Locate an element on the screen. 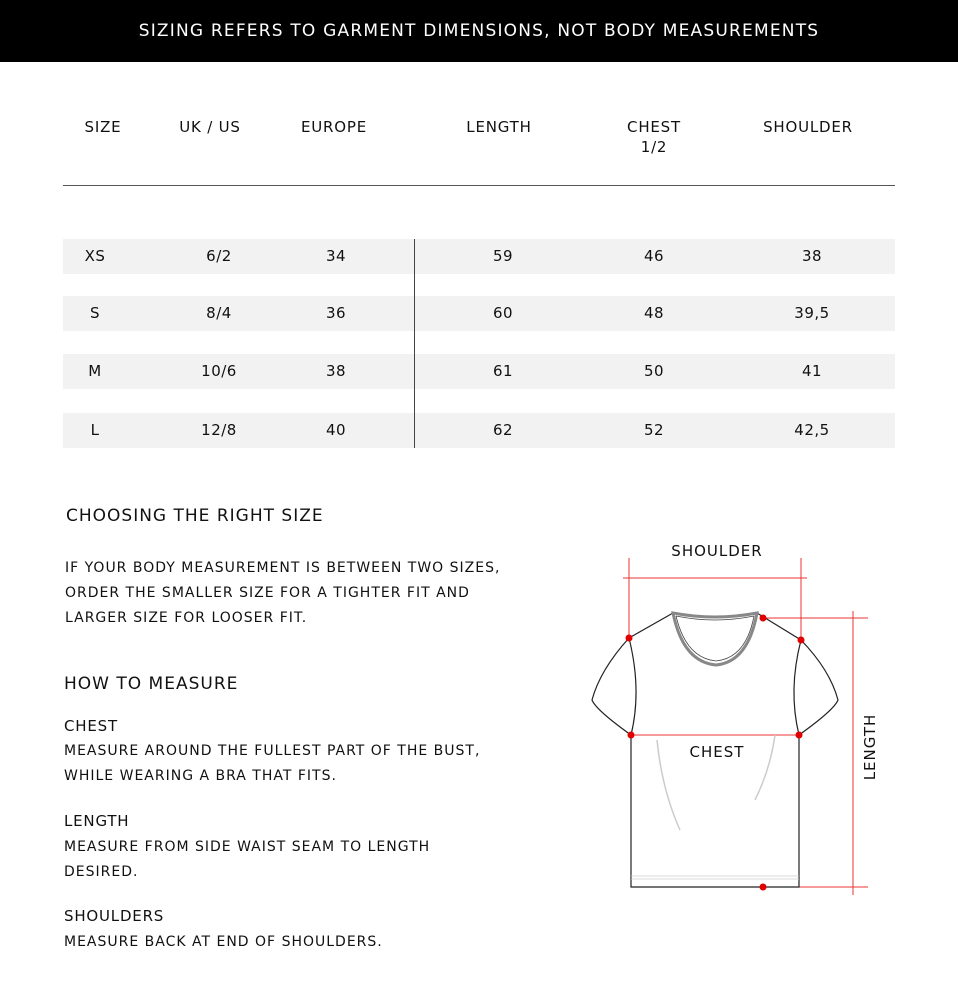  table-cell: 59 is located at coordinates (503, 256).